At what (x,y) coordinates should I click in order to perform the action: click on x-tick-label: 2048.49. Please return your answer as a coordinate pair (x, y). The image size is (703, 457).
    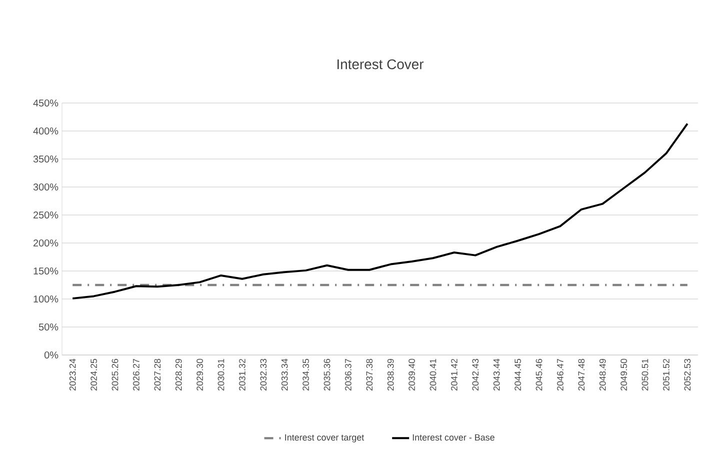
    Looking at the image, I should click on (602, 374).